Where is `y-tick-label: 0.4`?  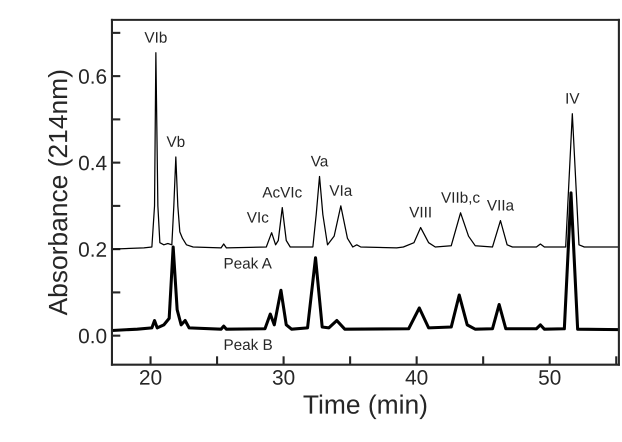
y-tick-label: 0.4 is located at coordinates (92, 163).